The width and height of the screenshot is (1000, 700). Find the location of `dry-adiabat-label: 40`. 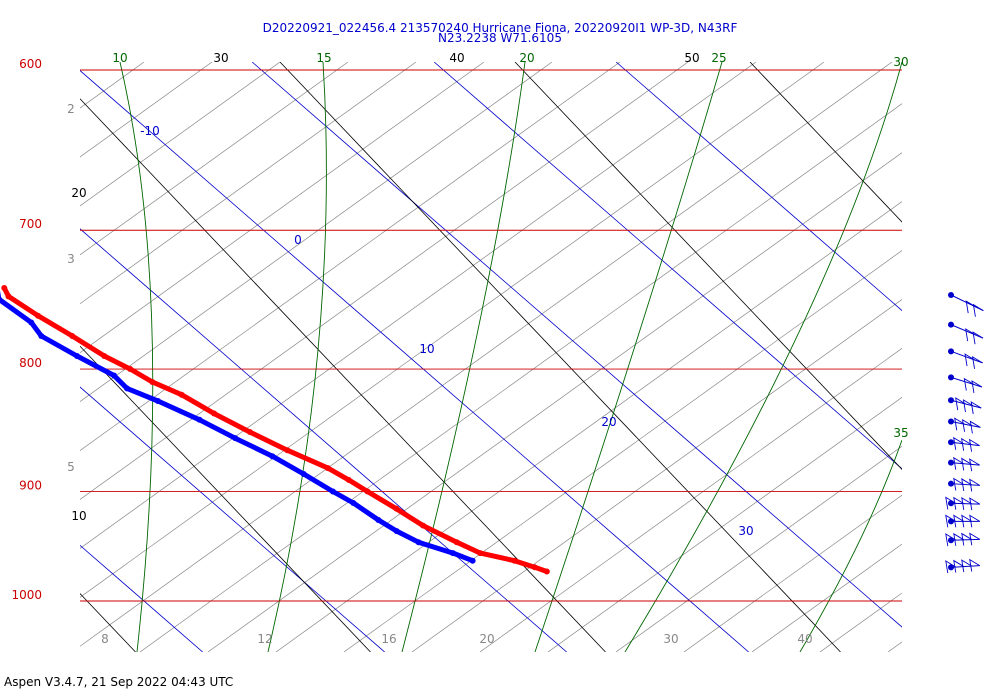

dry-adiabat-label: 40 is located at coordinates (456, 58).